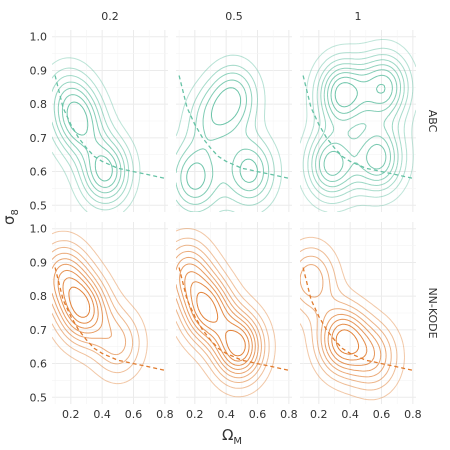 The height and width of the screenshot is (450, 450). What do you see at coordinates (237, 441) in the screenshot?
I see `x-axis-title-subscript: M` at bounding box center [237, 441].